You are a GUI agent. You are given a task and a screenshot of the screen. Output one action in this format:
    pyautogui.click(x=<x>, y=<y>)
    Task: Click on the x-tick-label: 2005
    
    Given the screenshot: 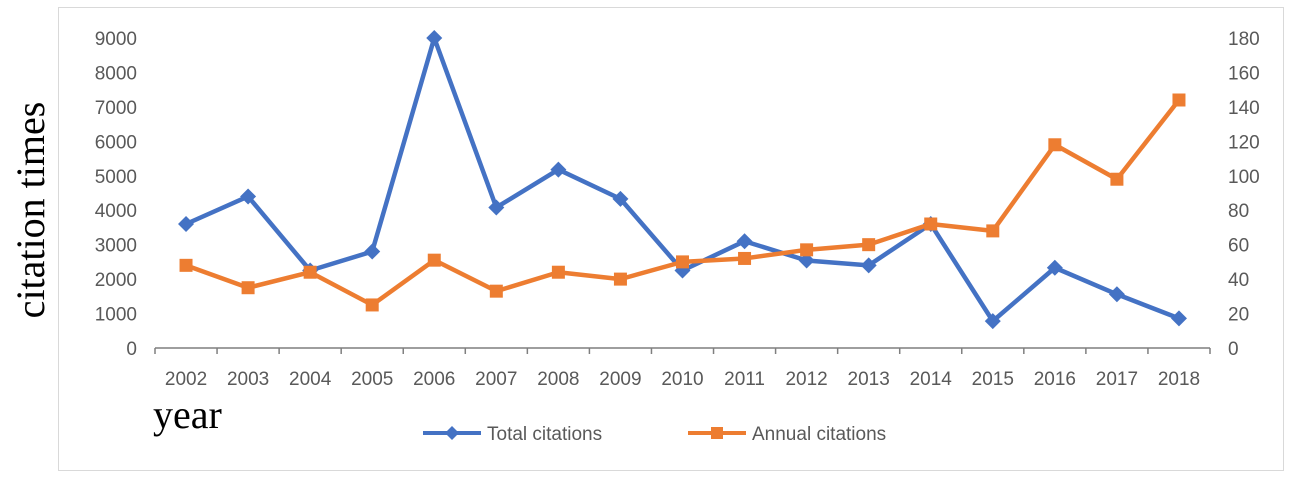 What is the action you would take?
    pyautogui.click(x=372, y=379)
    